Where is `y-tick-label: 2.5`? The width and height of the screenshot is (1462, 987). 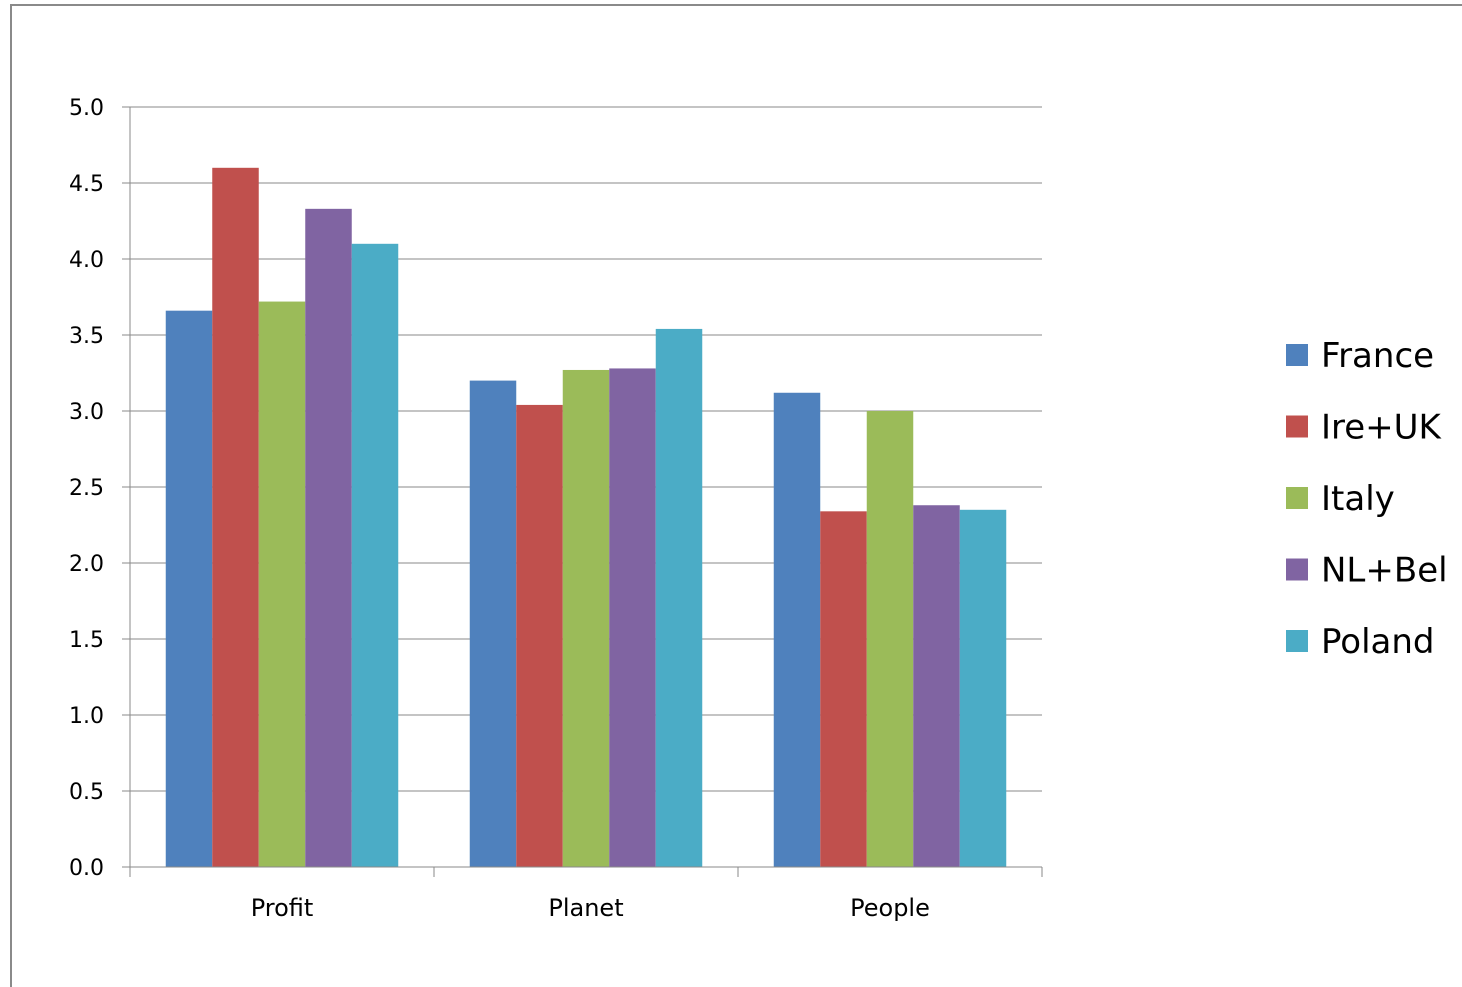 y-tick-label: 2.5 is located at coordinates (86, 488).